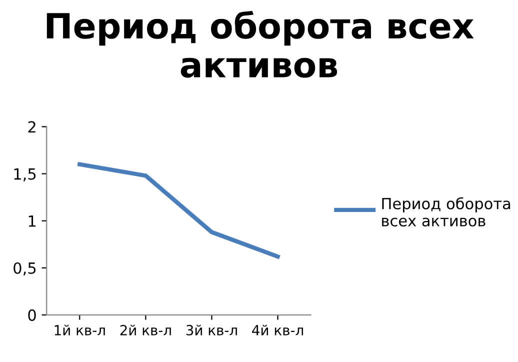 This screenshot has width=518, height=362. I want to click on y-tick-label: 1, so click(32, 221).